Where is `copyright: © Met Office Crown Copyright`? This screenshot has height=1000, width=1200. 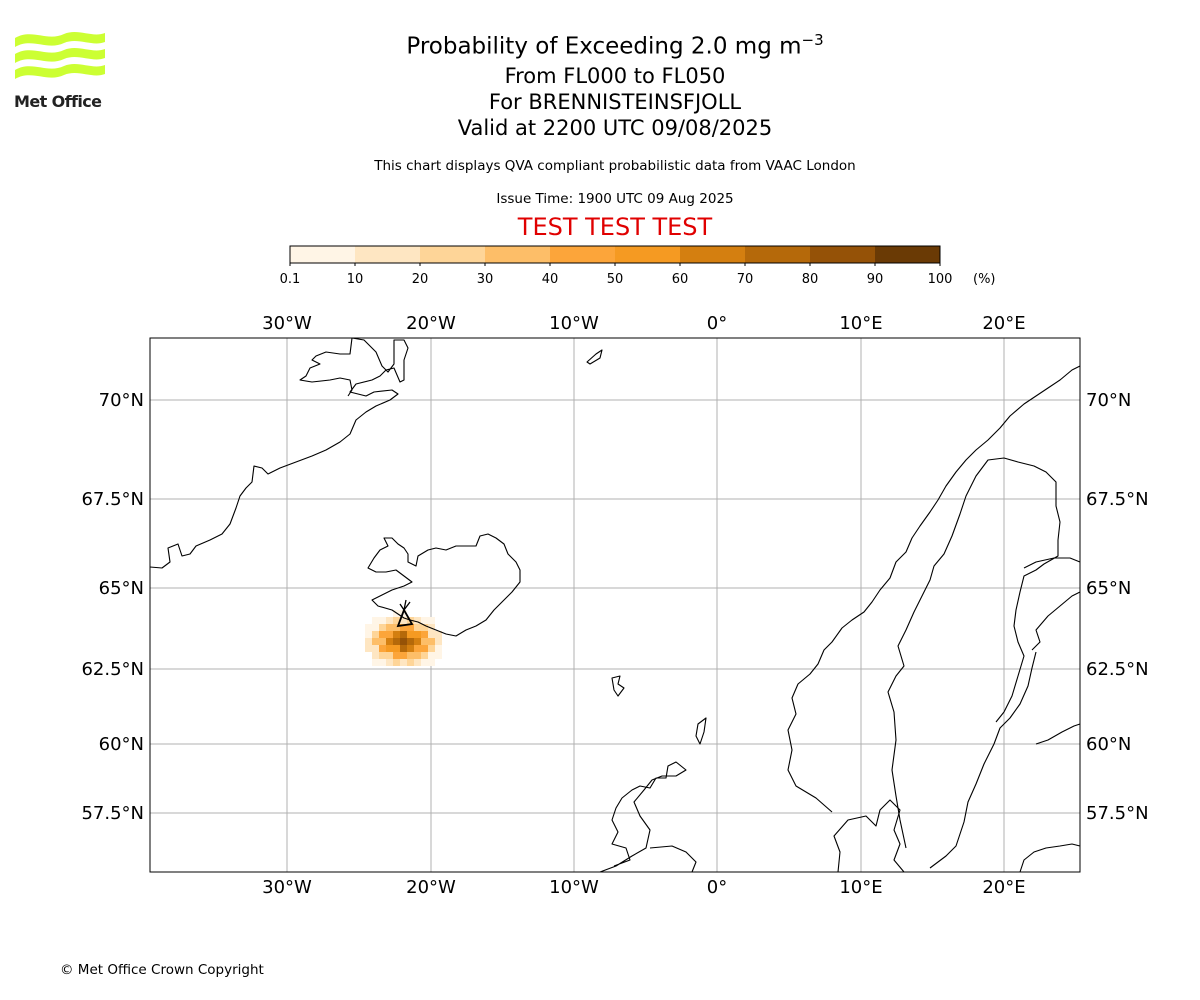
copyright: © Met Office Crown Copyright is located at coordinates (162, 970).